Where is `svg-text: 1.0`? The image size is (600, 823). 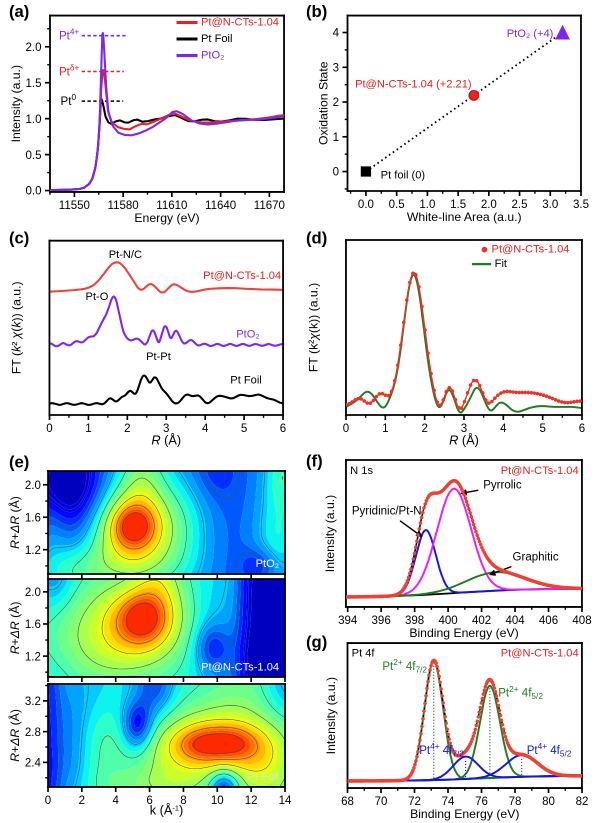 svg-text: 1.0 is located at coordinates (34, 120).